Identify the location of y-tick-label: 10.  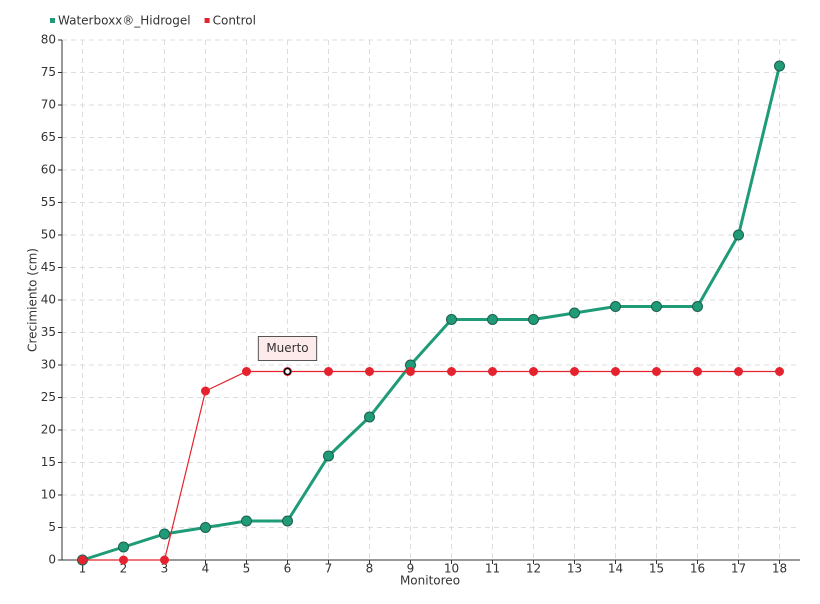
(48, 495).